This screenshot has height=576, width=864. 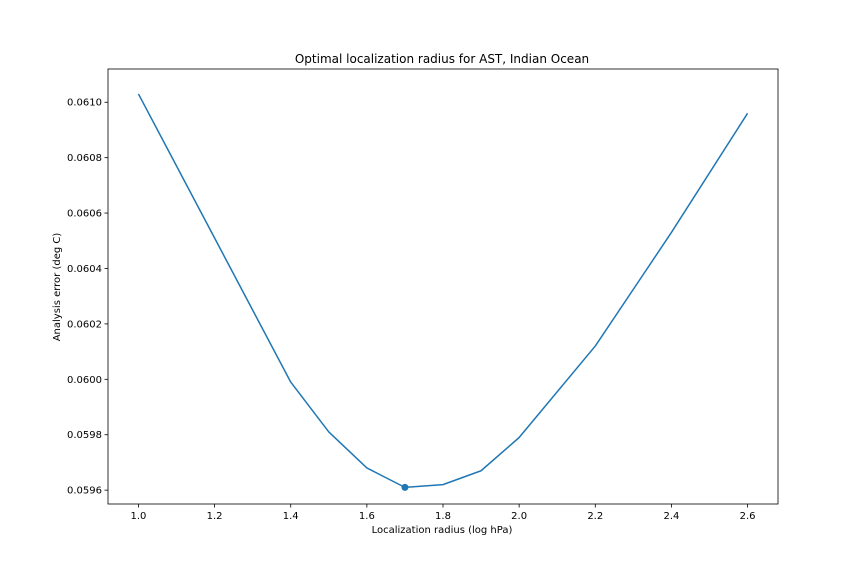 I want to click on x-tick-label: 2.6, so click(x=748, y=516).